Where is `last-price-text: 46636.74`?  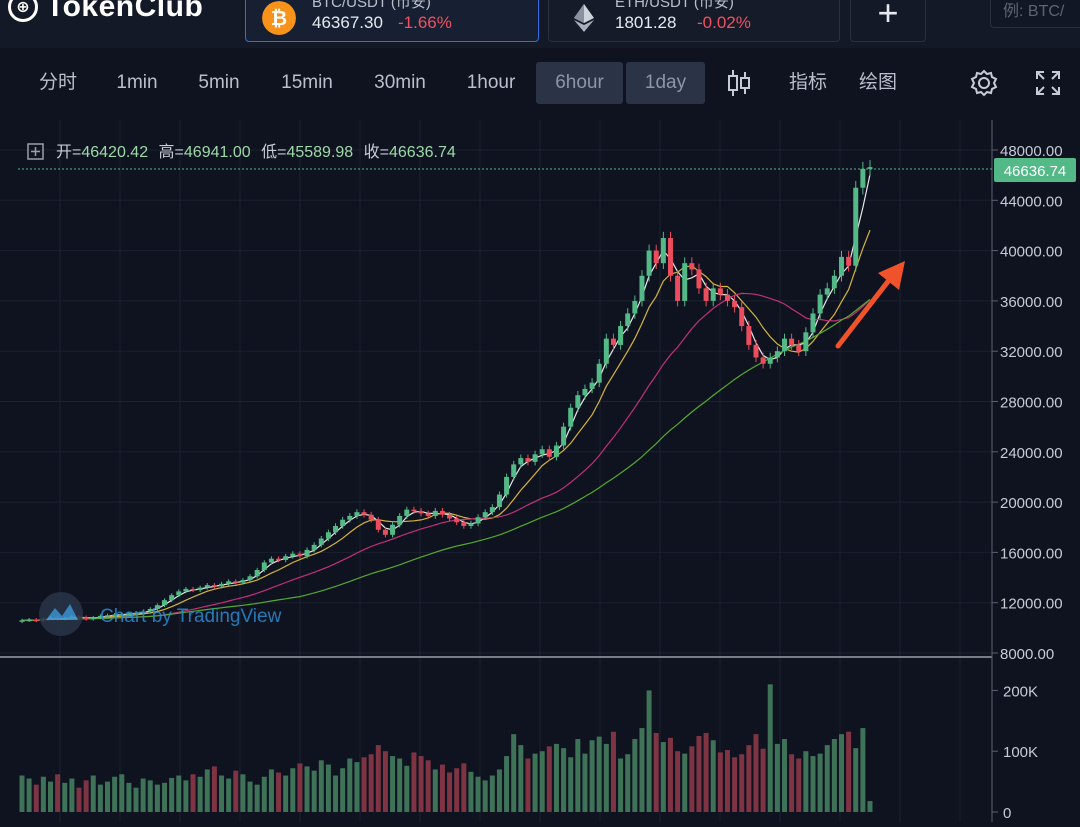 last-price-text: 46636.74 is located at coordinates (1035, 171).